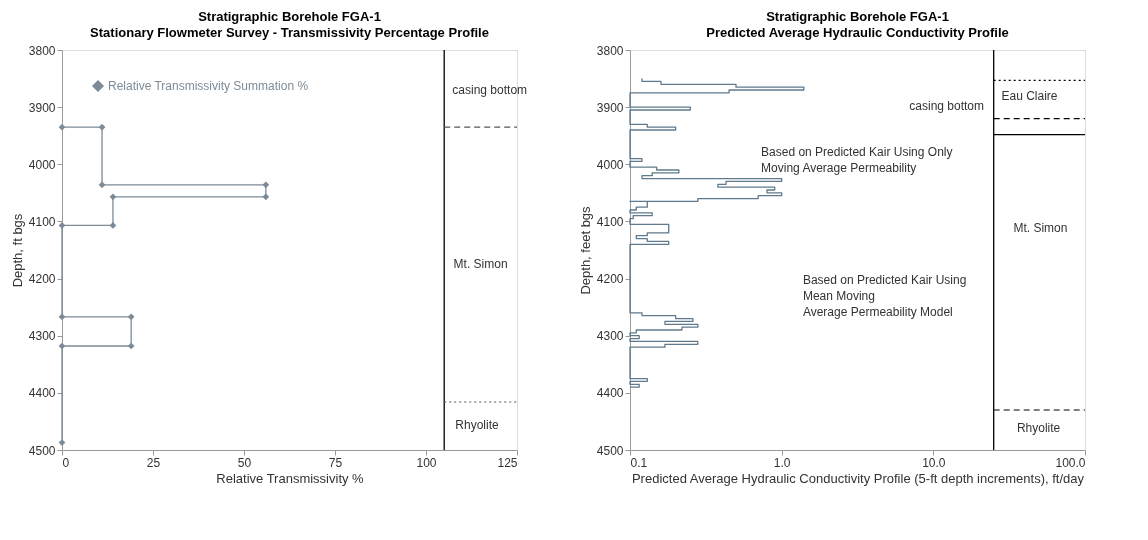 This screenshot has width=1148, height=540. Describe the element at coordinates (639, 462) in the screenshot. I see `x-tick-label: 0.1` at that location.